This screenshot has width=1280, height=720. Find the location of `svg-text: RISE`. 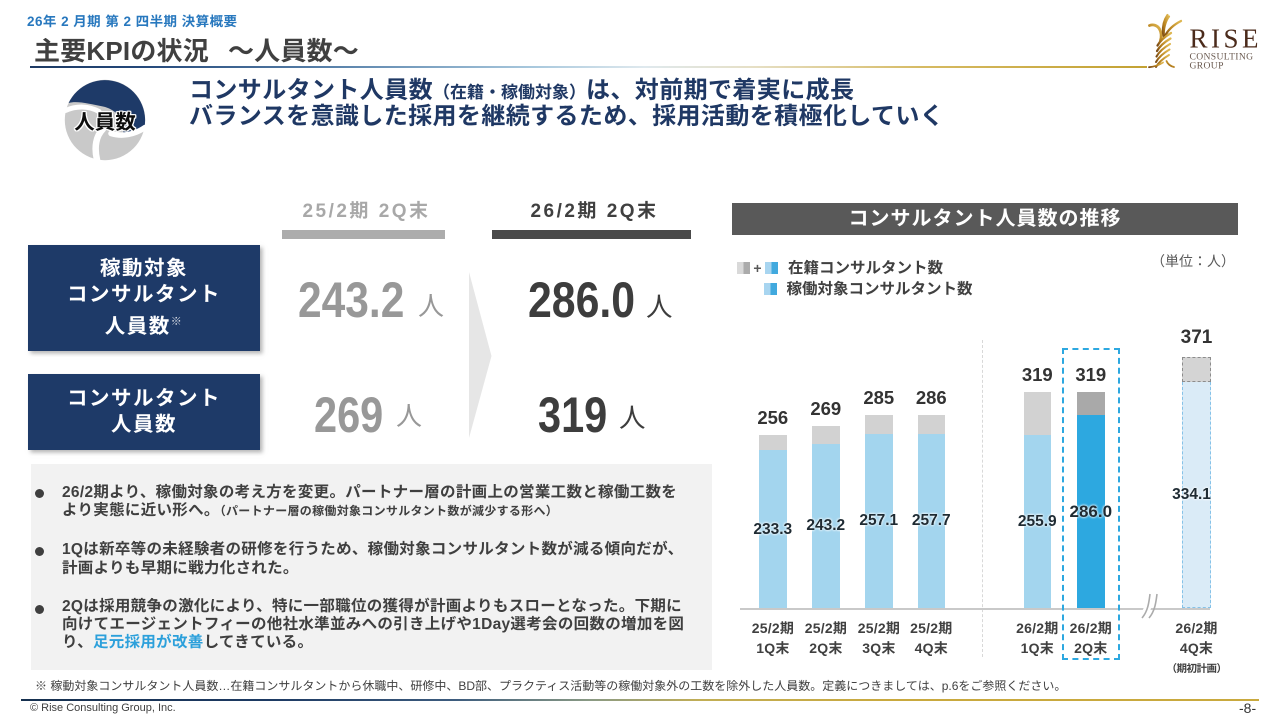

svg-text: RISE is located at coordinates (1226, 39).